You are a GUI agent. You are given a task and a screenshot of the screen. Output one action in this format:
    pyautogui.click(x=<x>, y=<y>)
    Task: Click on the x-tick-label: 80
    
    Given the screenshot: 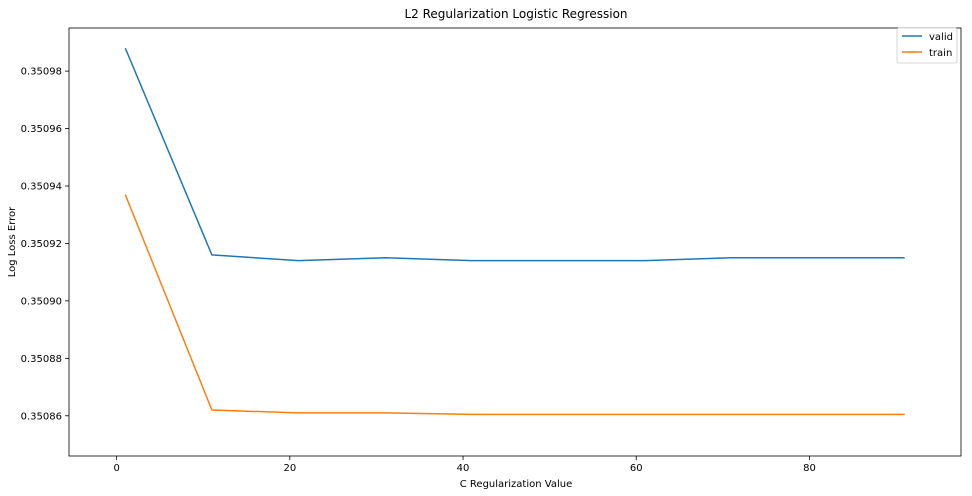 What is the action you would take?
    pyautogui.click(x=809, y=468)
    